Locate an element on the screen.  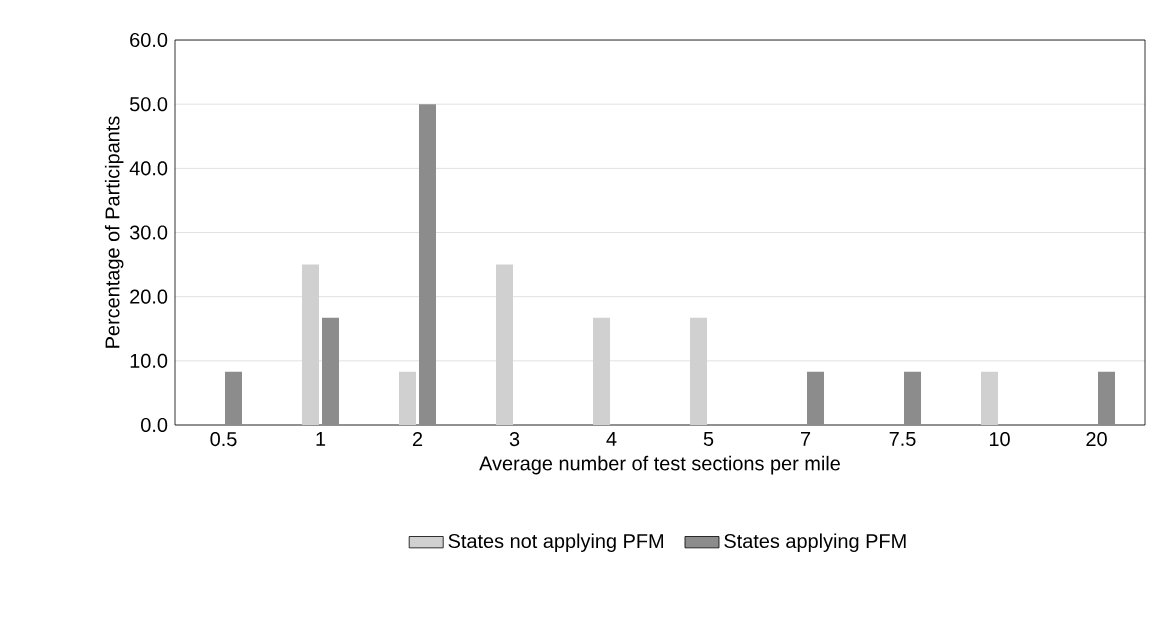
y-tick-label: 10.0 is located at coordinates (149, 360).